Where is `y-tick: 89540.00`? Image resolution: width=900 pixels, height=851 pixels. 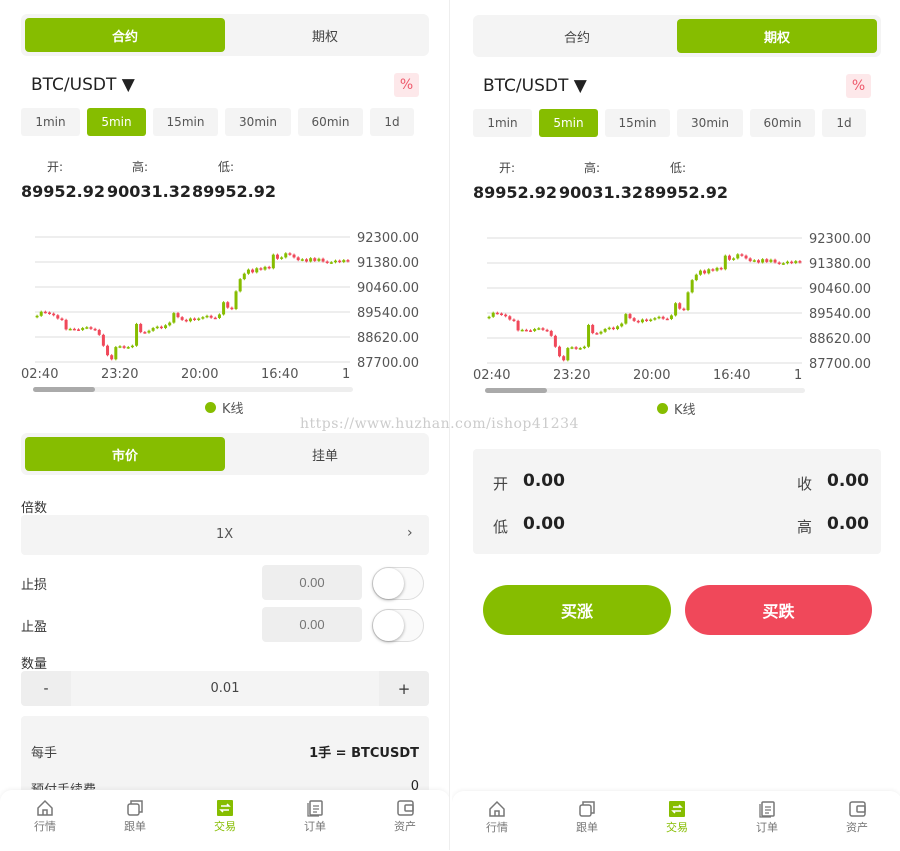
y-tick: 89540.00 is located at coordinates (388, 313).